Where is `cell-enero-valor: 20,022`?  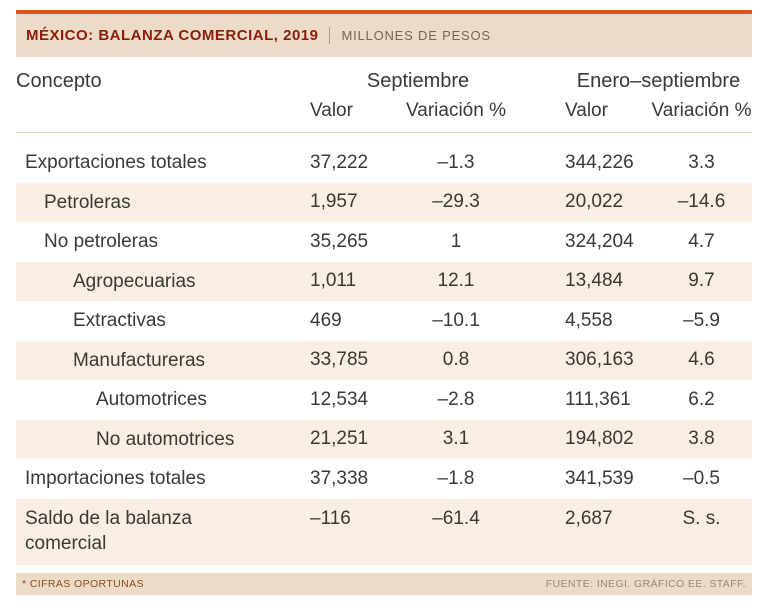 cell-enero-valor: 20,022 is located at coordinates (594, 202).